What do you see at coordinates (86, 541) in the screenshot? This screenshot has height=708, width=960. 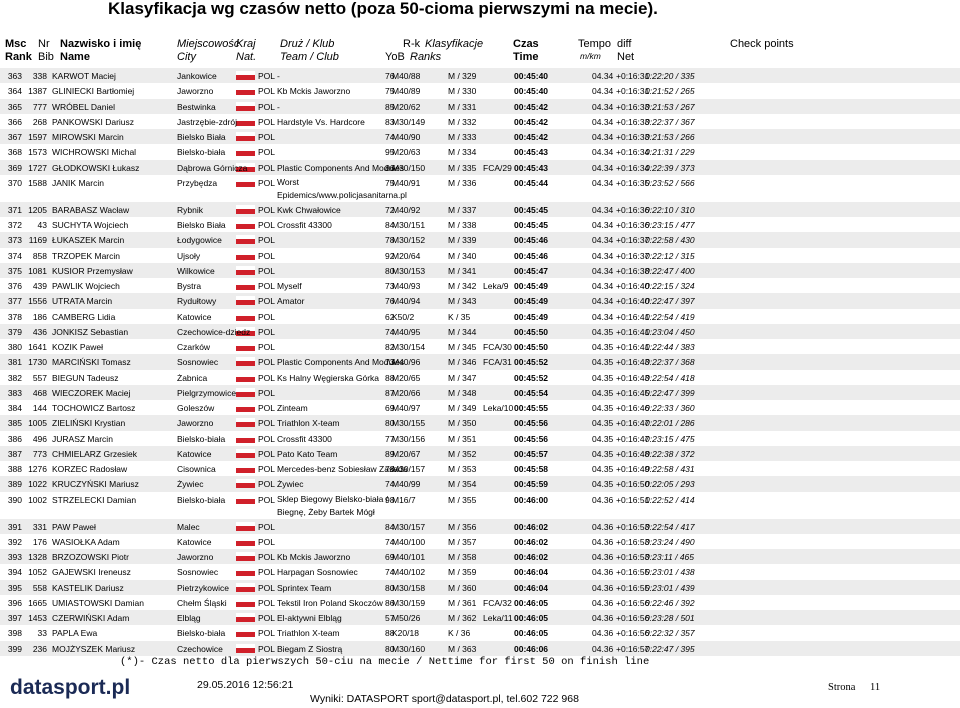 I see `cell-name: WASIOŁKA Adam` at bounding box center [86, 541].